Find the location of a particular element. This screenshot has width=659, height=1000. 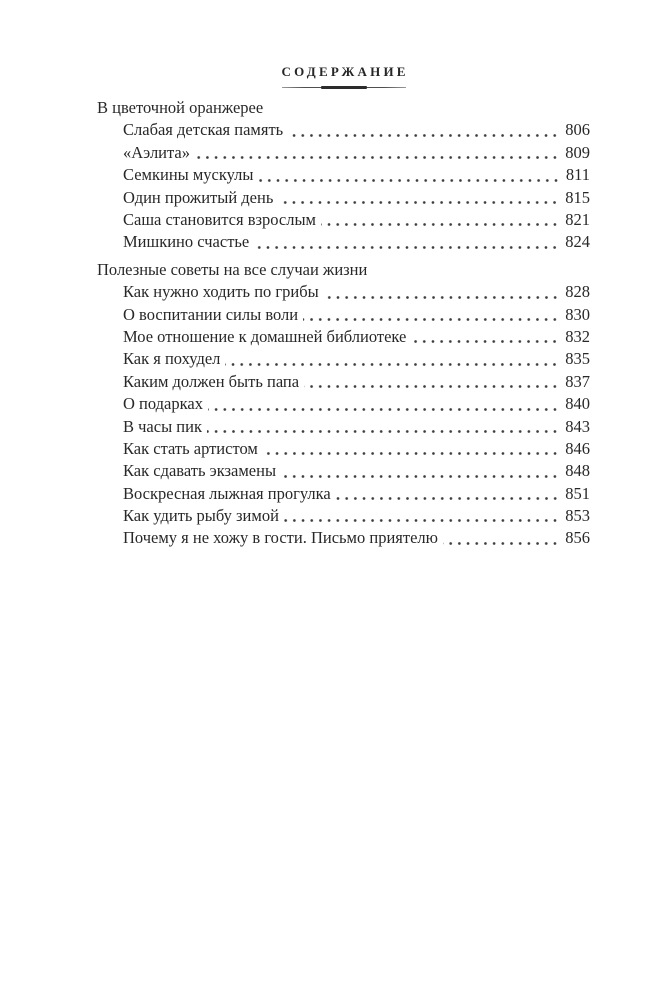

toc-entry: Как стать артистом 846 is located at coordinates (343, 449).